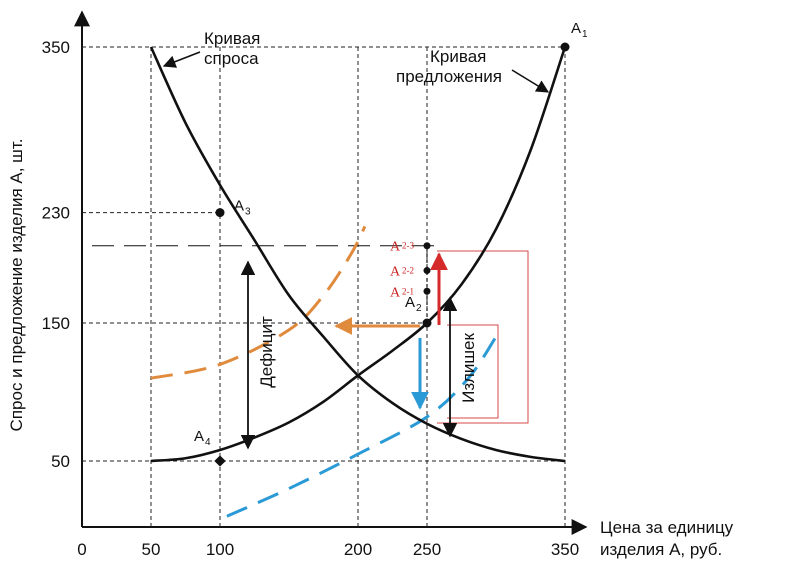  What do you see at coordinates (427, 549) in the screenshot?
I see `x-tick-250: 250` at bounding box center [427, 549].